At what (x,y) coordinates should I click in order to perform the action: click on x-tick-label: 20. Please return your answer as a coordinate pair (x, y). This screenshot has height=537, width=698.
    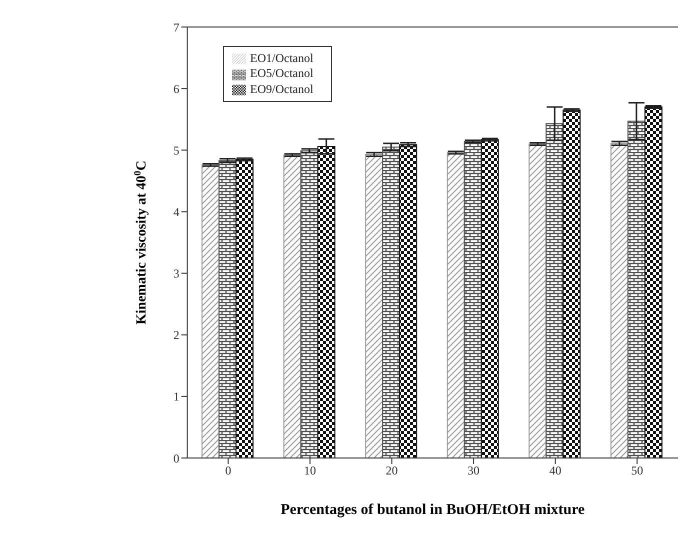
    Looking at the image, I should click on (392, 471).